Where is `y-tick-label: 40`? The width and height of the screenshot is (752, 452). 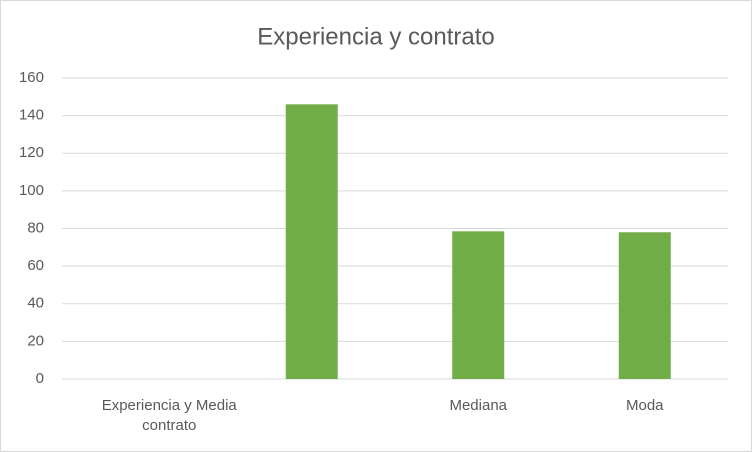 y-tick-label: 40 is located at coordinates (35, 303).